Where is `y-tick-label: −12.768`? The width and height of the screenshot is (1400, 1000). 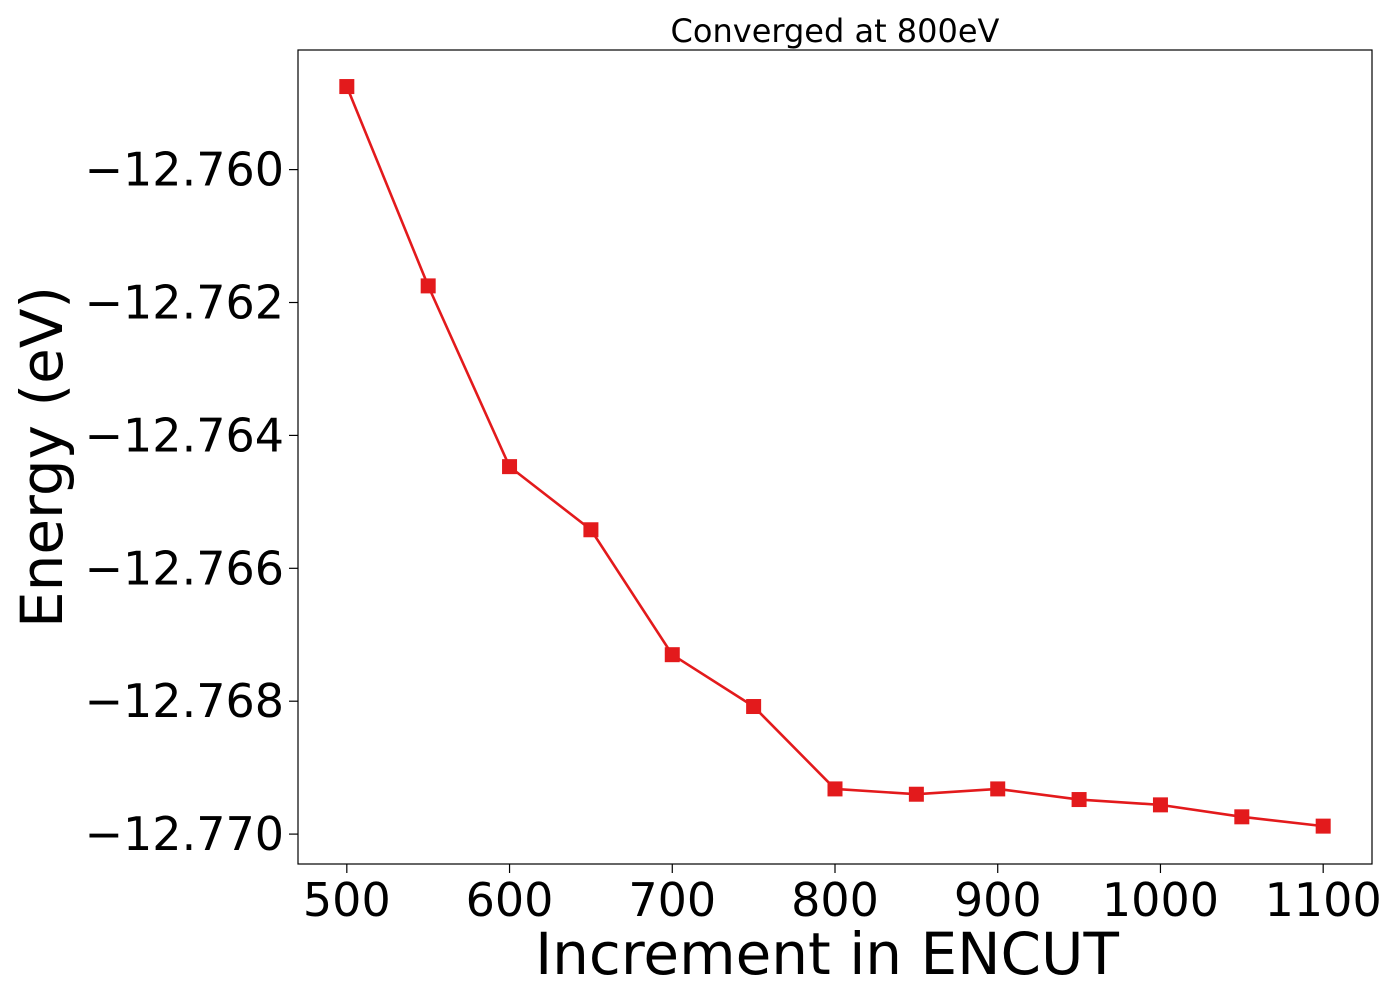
y-tick-label: −12.768 is located at coordinates (185, 701).